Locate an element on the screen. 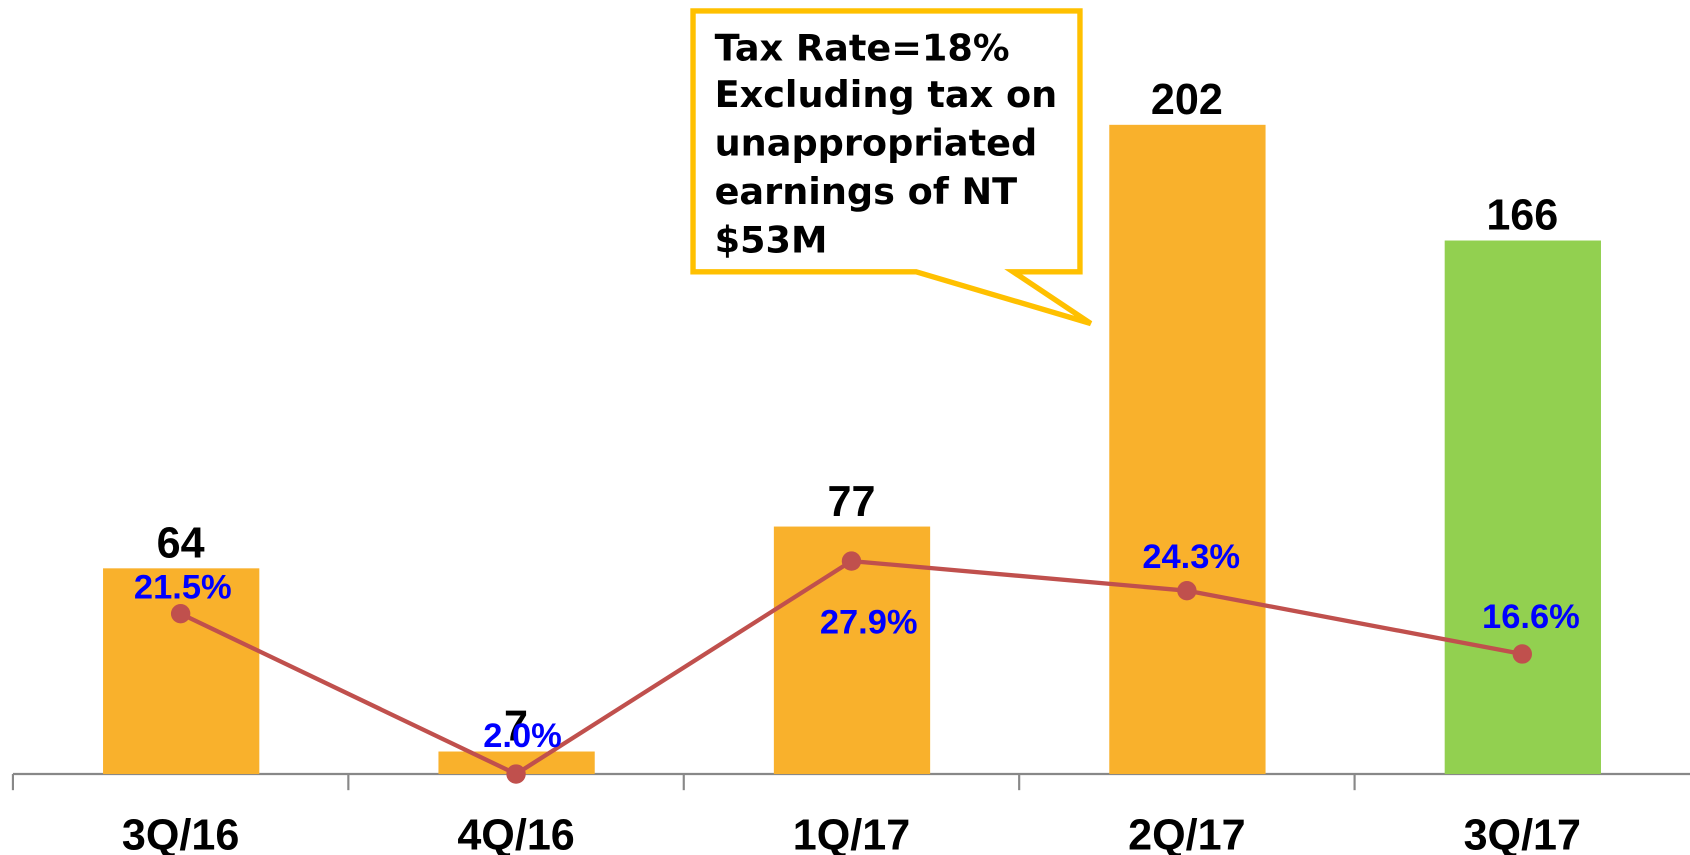 The image size is (1690, 855). annotation-line: unappropriated is located at coordinates (876, 142).